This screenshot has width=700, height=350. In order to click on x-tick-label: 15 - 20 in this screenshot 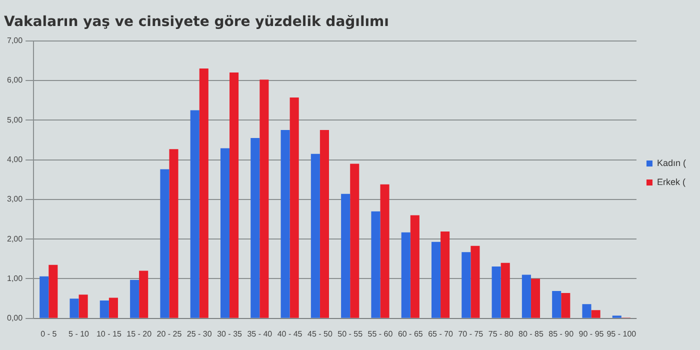, I will do `click(139, 333)`.